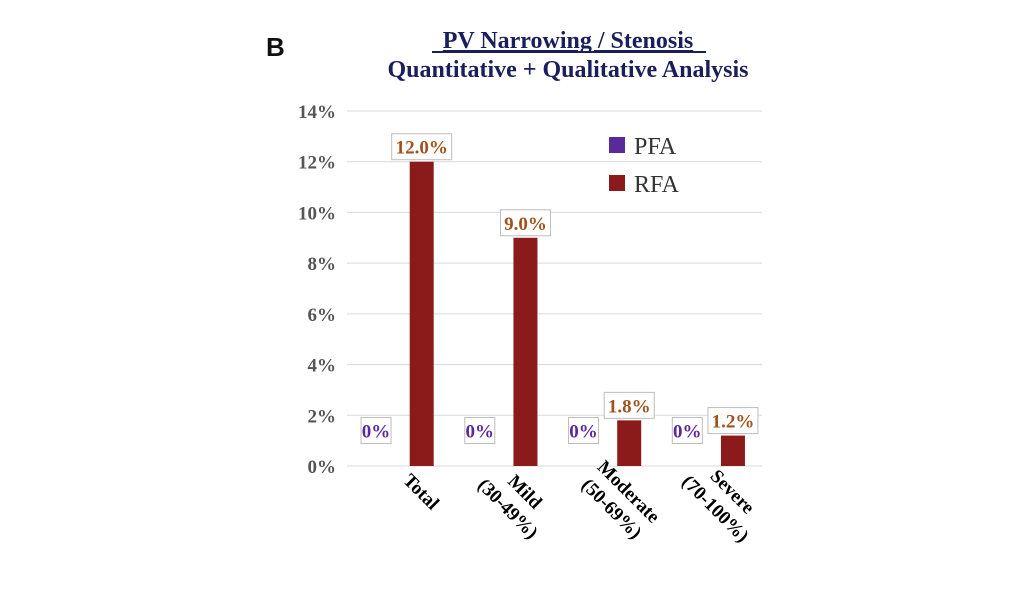 The width and height of the screenshot is (1024, 613). What do you see at coordinates (322, 366) in the screenshot?
I see `y-tick-label: 4%` at bounding box center [322, 366].